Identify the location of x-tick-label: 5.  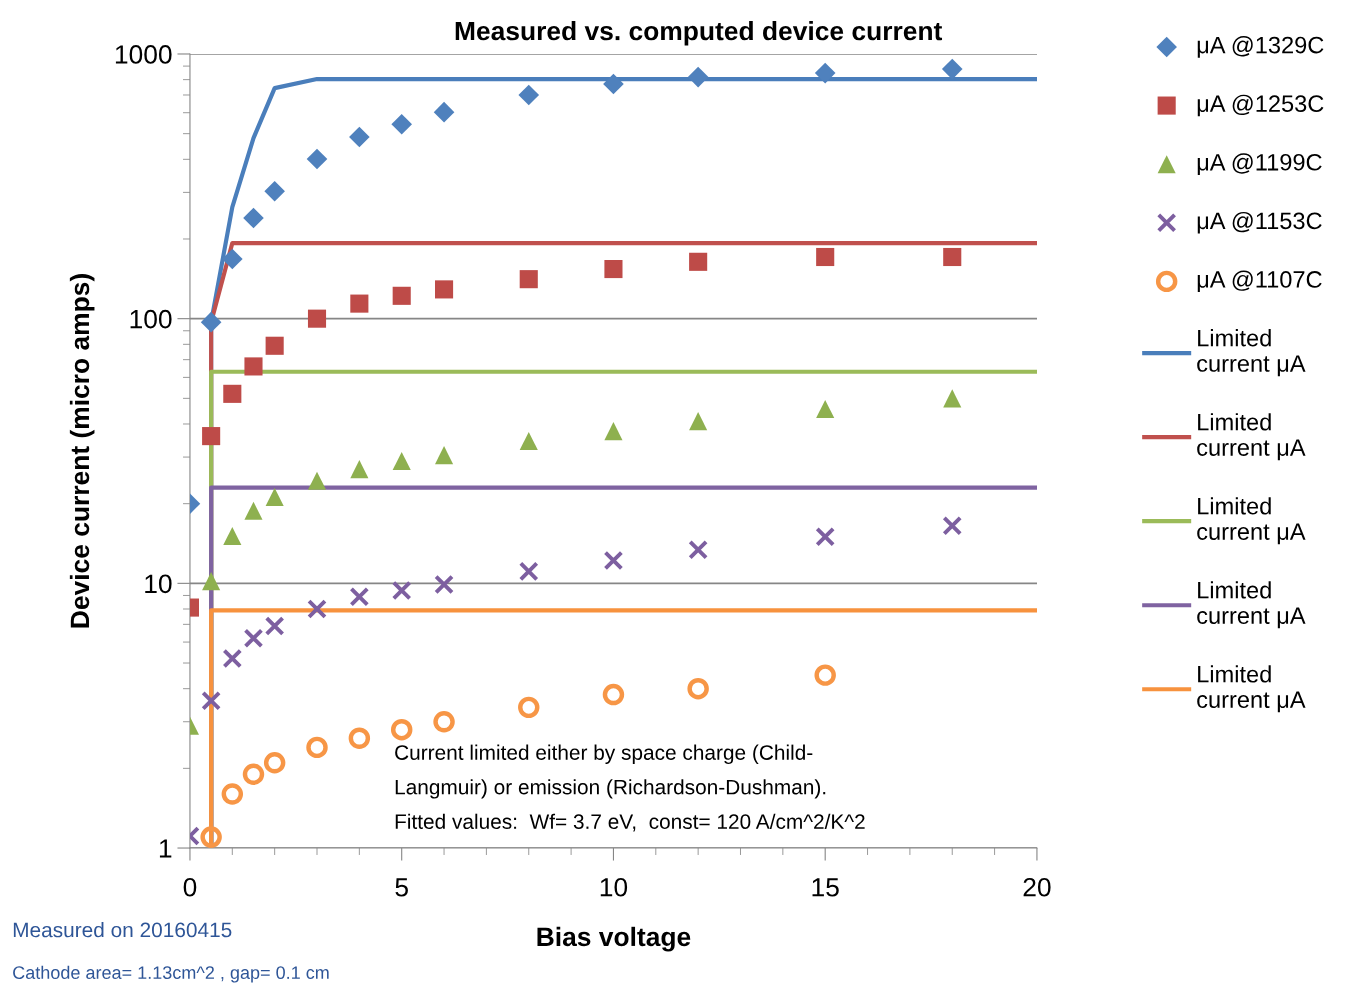
(401, 887).